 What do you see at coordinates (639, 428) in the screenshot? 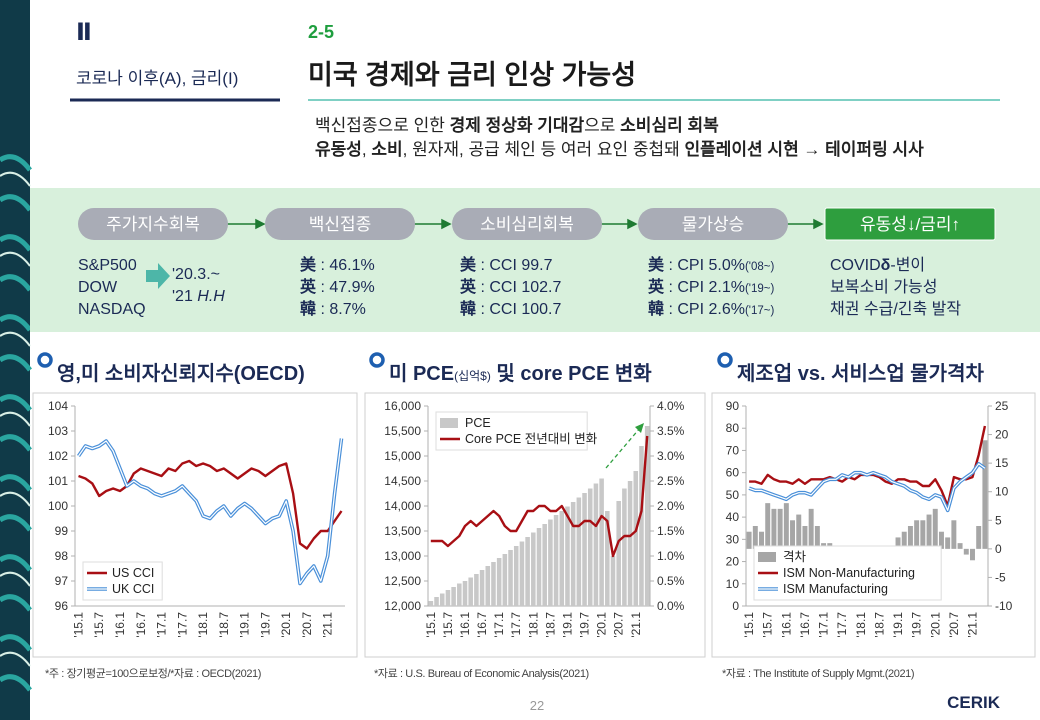
I see `trend-arrow-head` at bounding box center [639, 428].